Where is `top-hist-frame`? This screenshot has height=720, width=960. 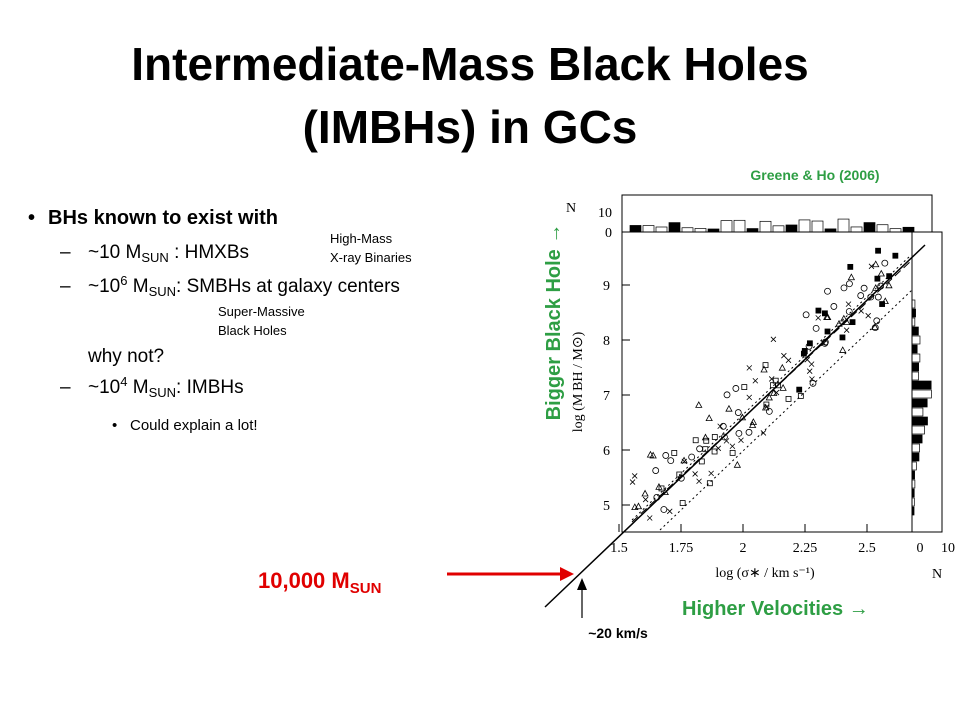 top-hist-frame is located at coordinates (777, 213).